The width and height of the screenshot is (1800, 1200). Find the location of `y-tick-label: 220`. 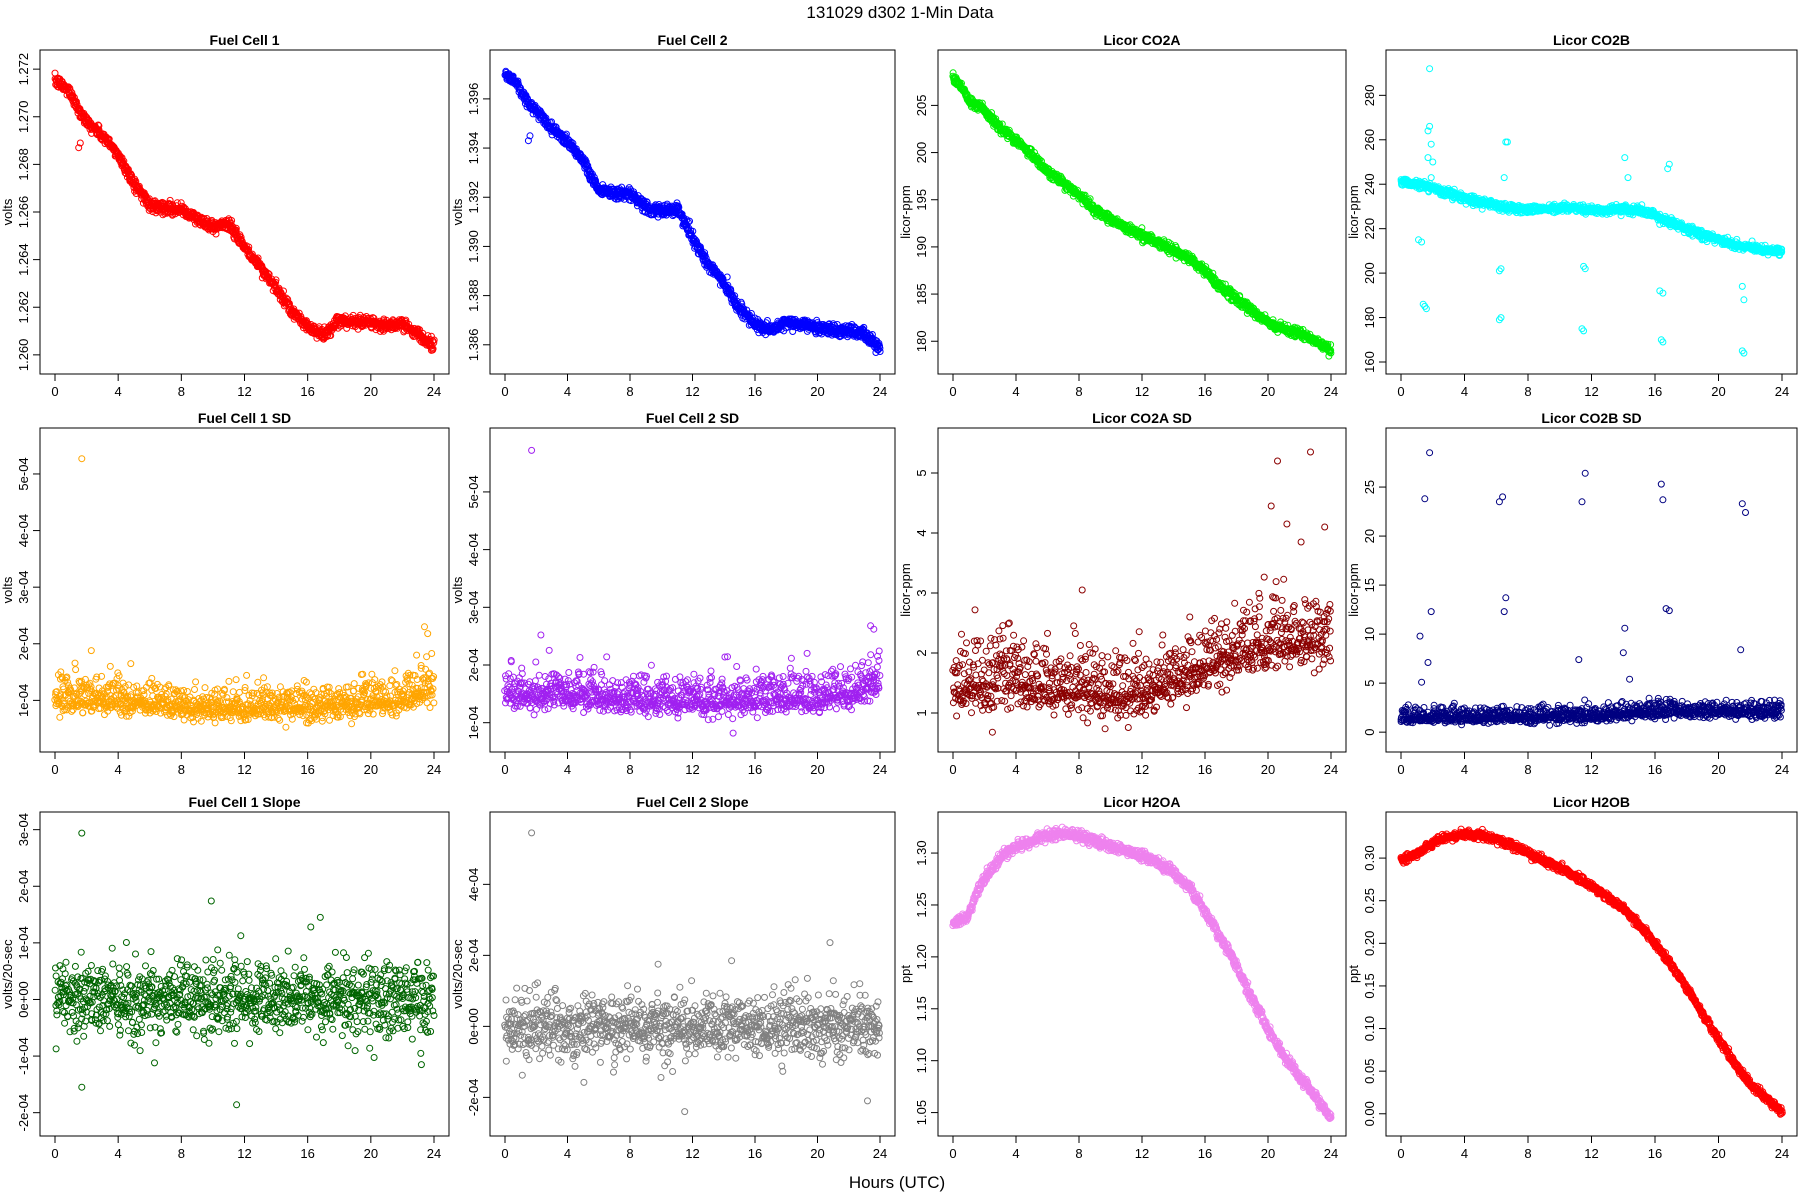

y-tick-label: 220 is located at coordinates (1369, 229).